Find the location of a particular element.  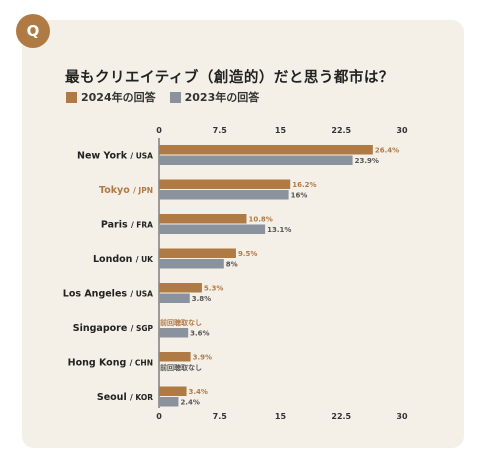

no-data-label-0-5: 前回聴取なし is located at coordinates (181, 322).